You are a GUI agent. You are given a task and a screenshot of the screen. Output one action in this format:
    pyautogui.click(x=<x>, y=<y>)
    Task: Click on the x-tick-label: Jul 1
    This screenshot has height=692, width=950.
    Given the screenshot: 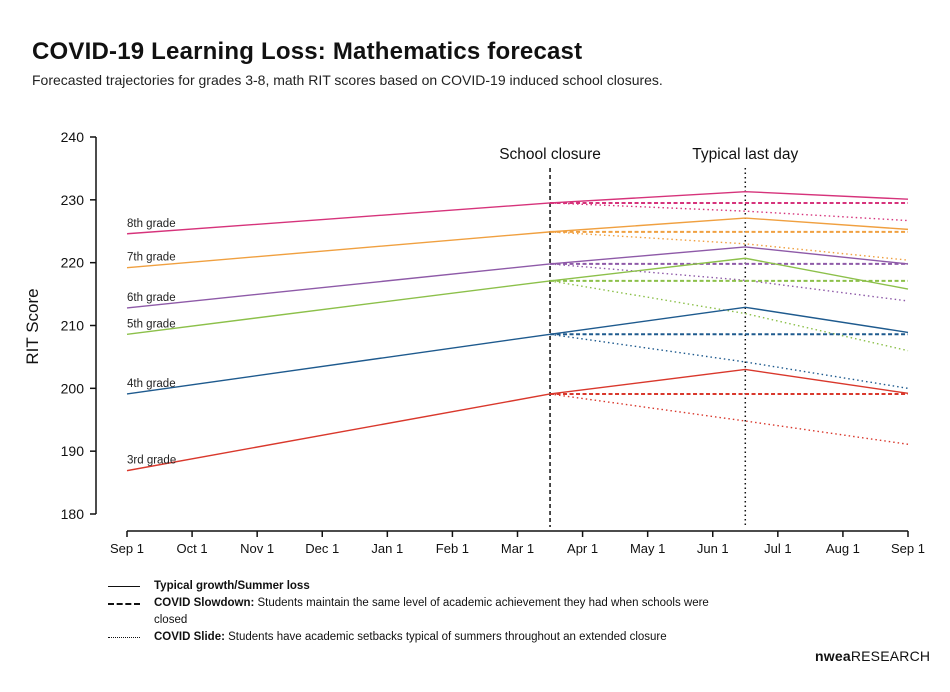 What is the action you would take?
    pyautogui.click(x=777, y=548)
    